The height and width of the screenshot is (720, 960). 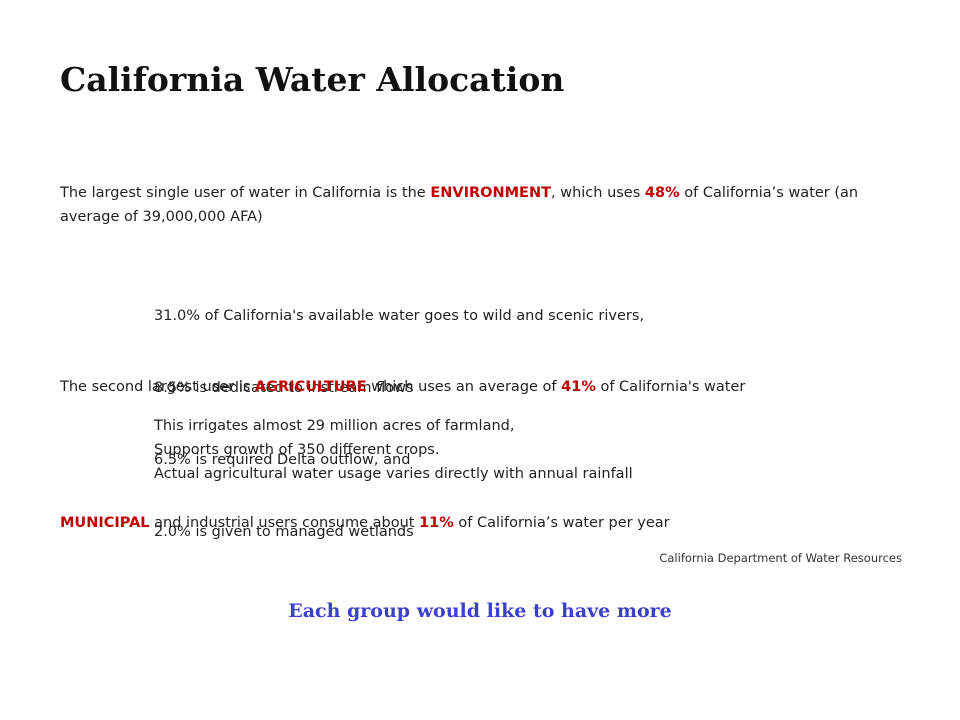 I want to click on source-citation: California Department of Water Resources, so click(x=780, y=558).